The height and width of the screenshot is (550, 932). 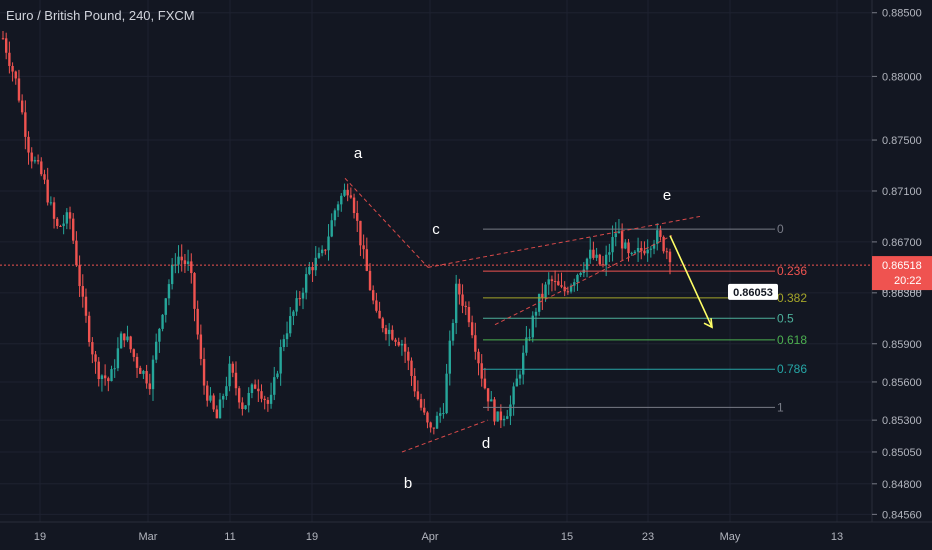 I want to click on price-tick-label: 0.85300, so click(x=902, y=421).